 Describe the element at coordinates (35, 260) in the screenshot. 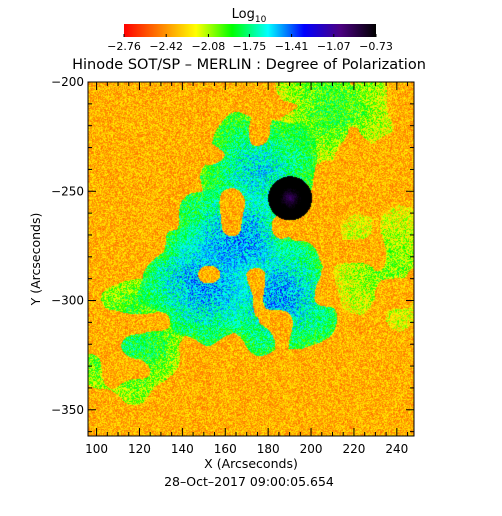

I see `y-axis-label: Y (Arcseconds)` at that location.